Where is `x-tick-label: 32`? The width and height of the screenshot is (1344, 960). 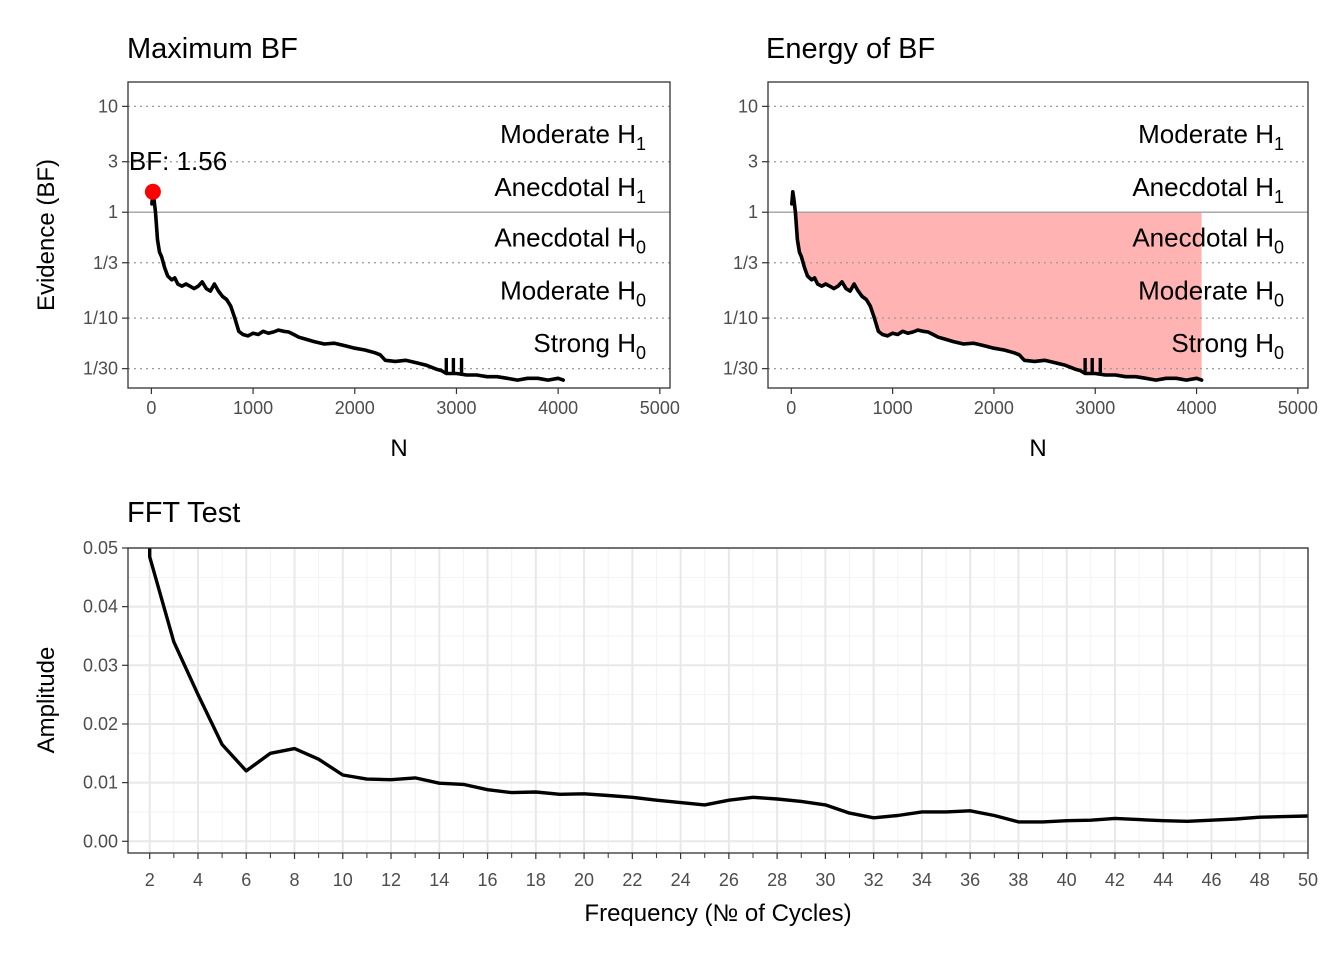 x-tick-label: 32 is located at coordinates (874, 880).